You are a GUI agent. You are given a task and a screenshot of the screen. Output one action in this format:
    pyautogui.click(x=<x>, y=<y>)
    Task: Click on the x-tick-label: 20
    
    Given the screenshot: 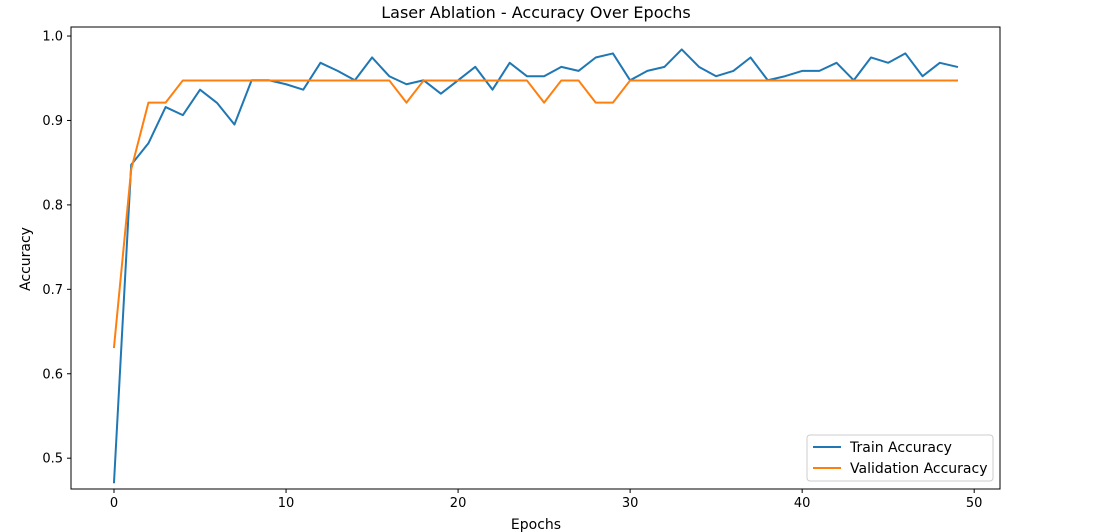 What is the action you would take?
    pyautogui.click(x=458, y=503)
    